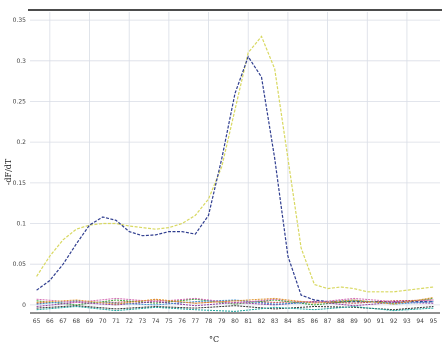 This screenshot has height=346, width=448. What do you see at coordinates (37, 321) in the screenshot?
I see `x-tick-label: 65` at bounding box center [37, 321].